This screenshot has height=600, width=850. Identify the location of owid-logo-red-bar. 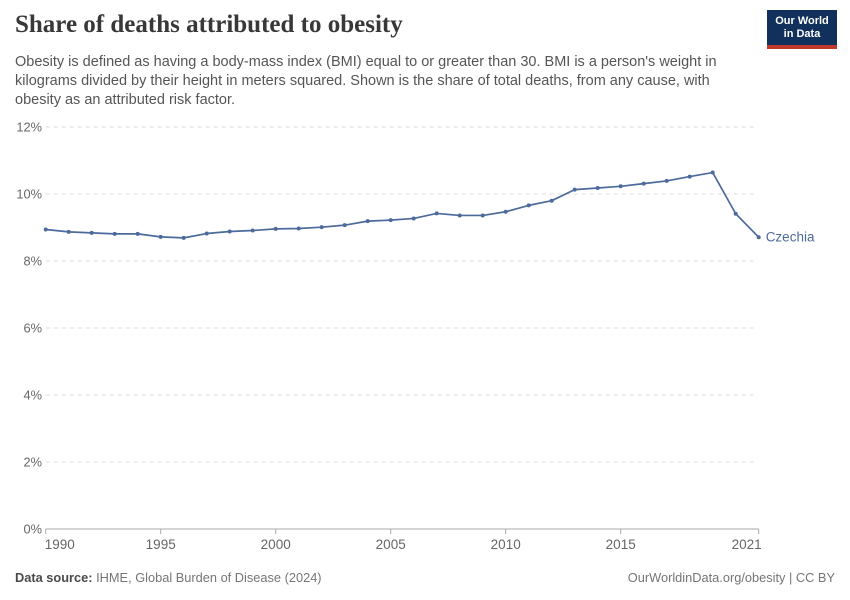
(802, 47).